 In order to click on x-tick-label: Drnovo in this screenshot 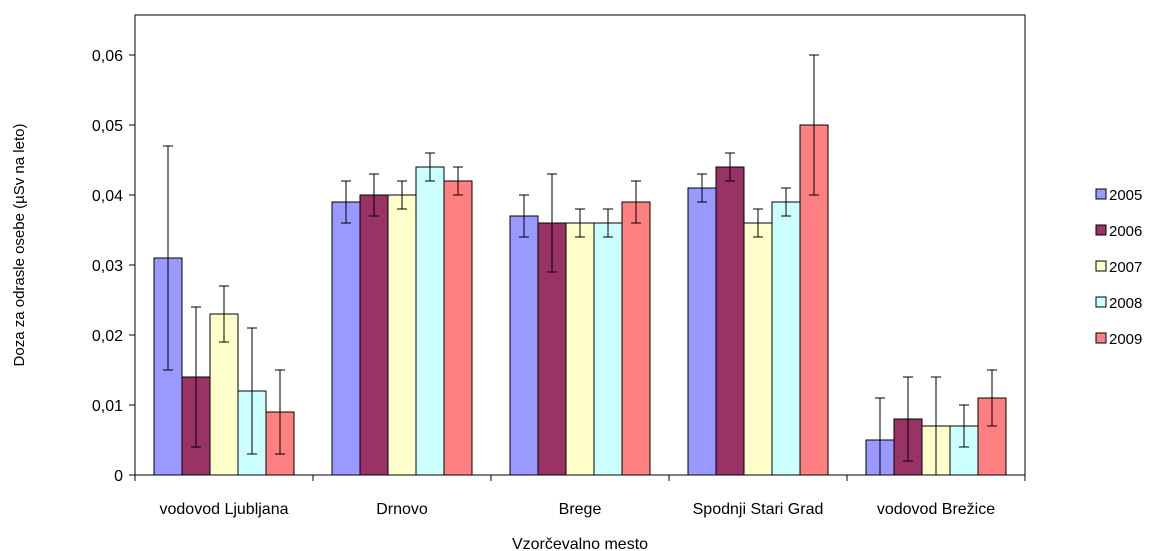, I will do `click(402, 509)`.